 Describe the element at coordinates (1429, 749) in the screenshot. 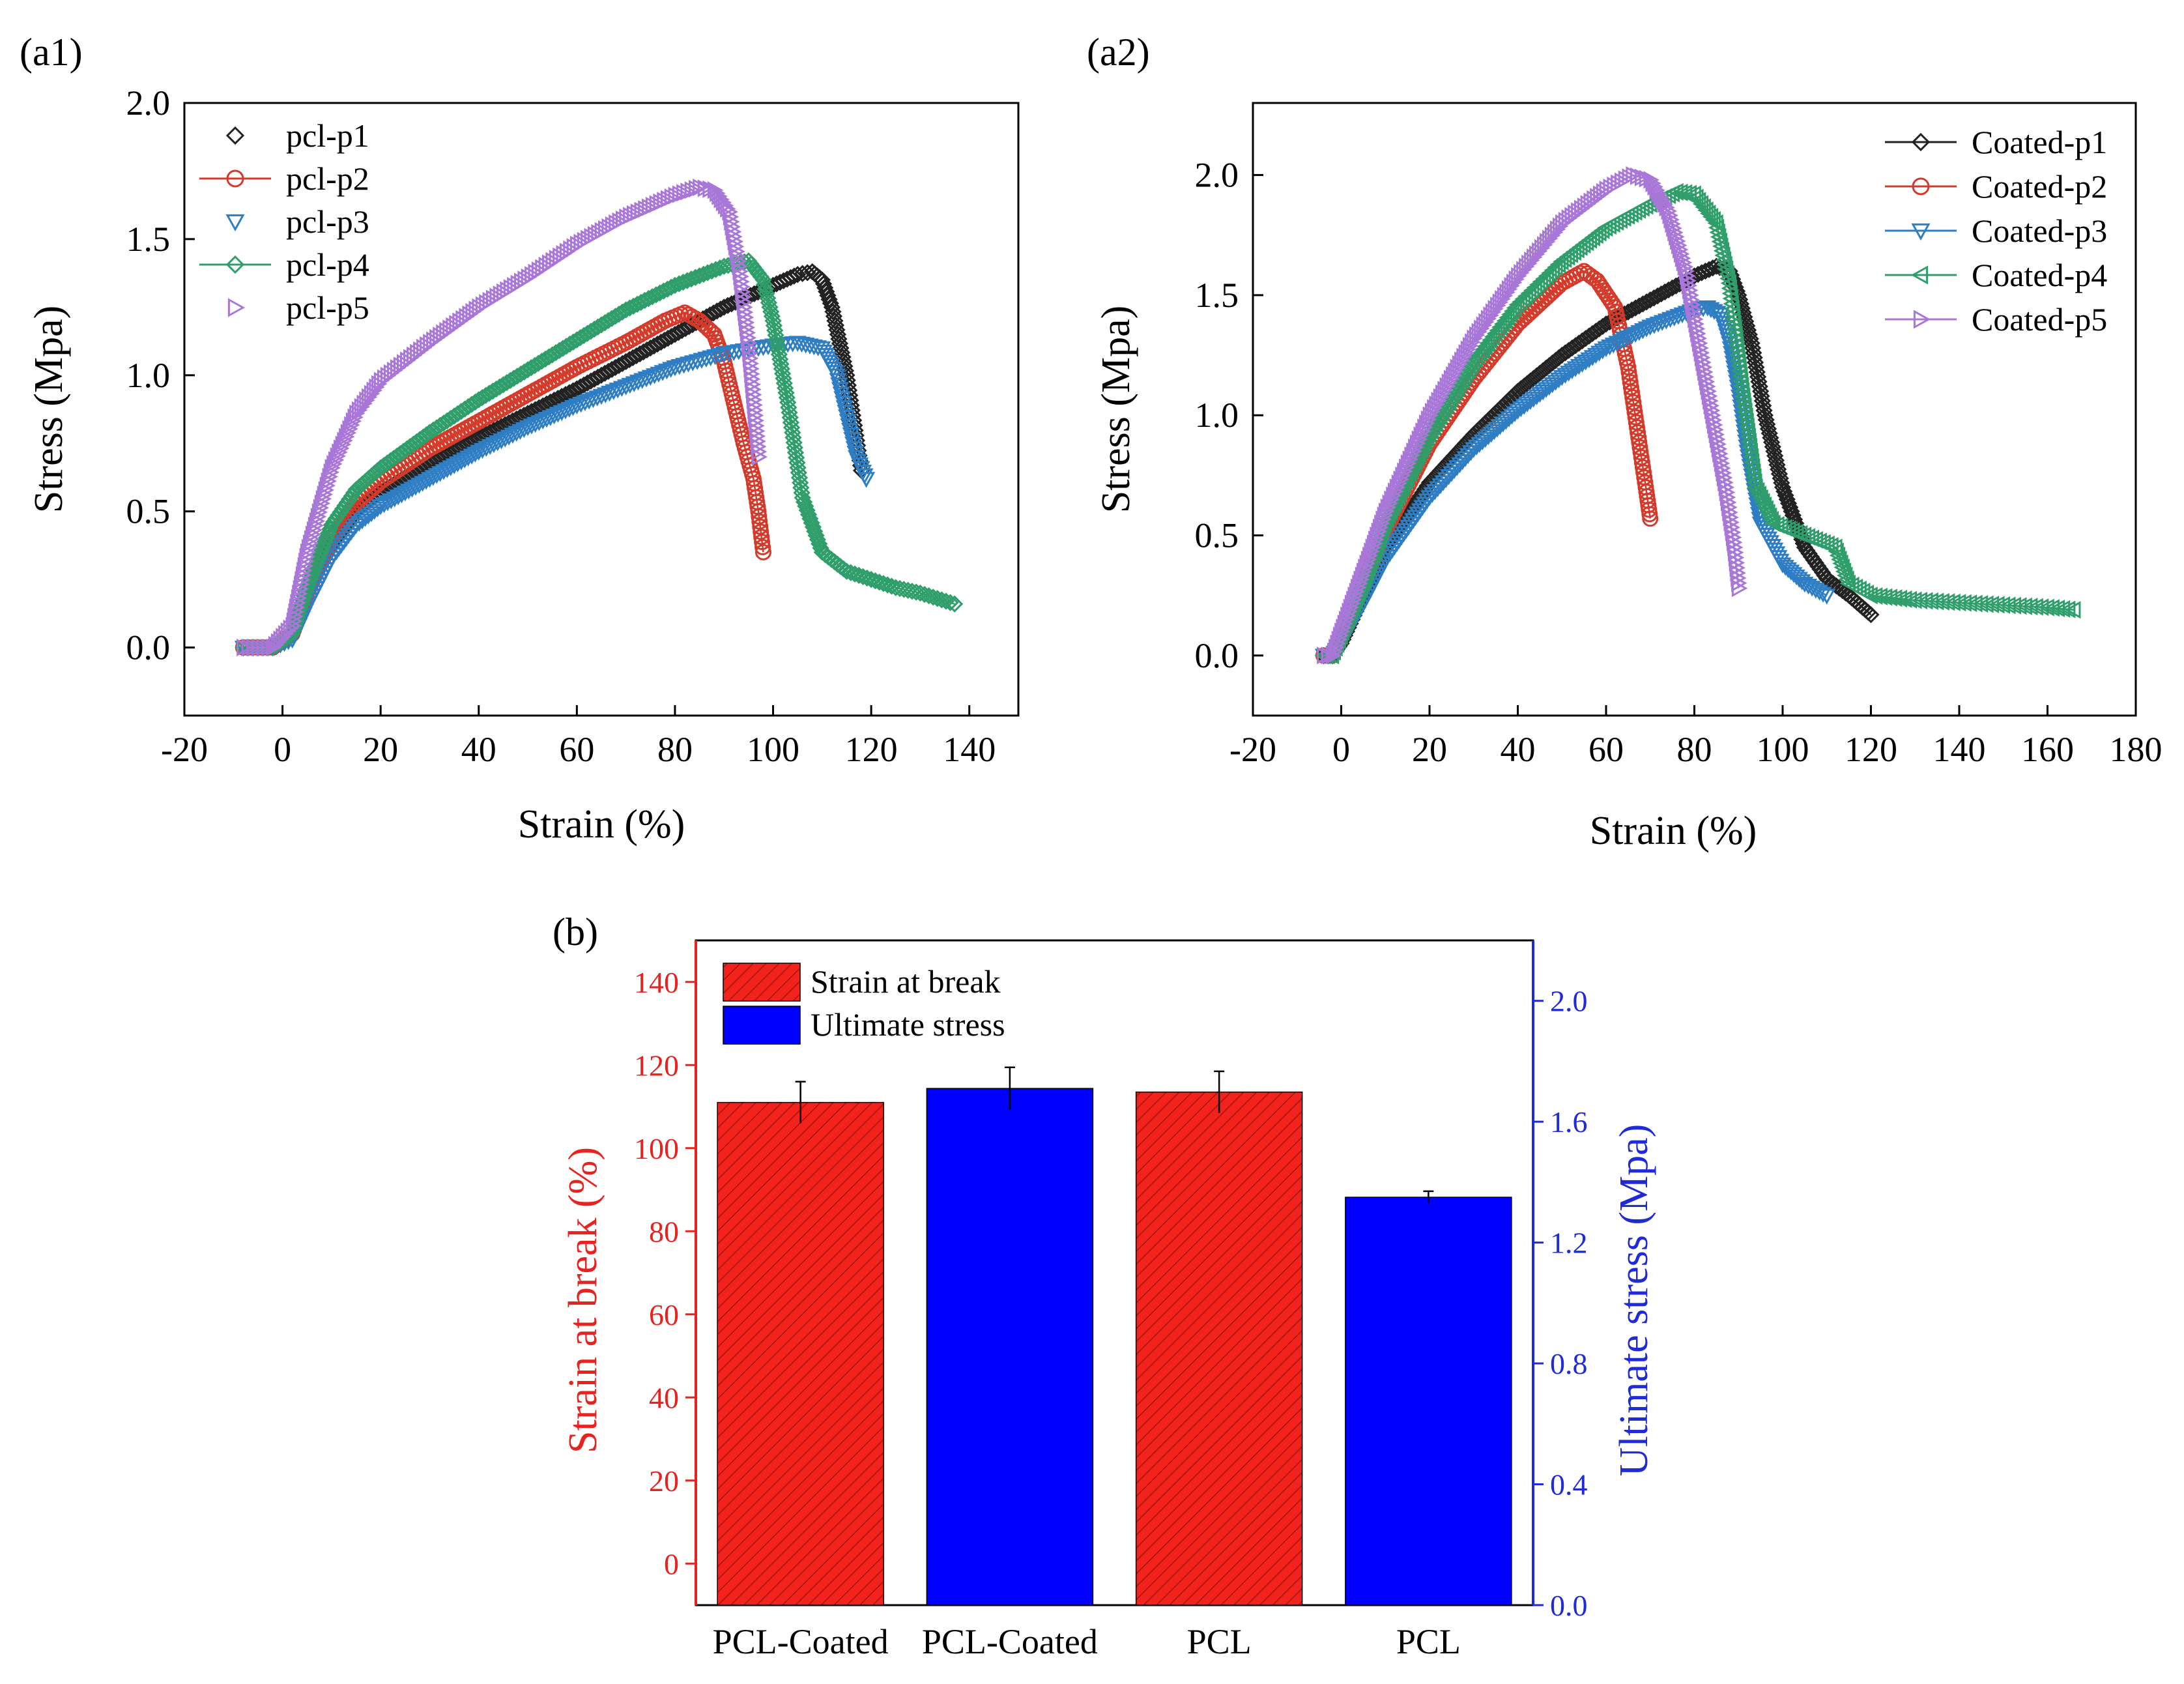

I see `x-tick-label: 20` at that location.